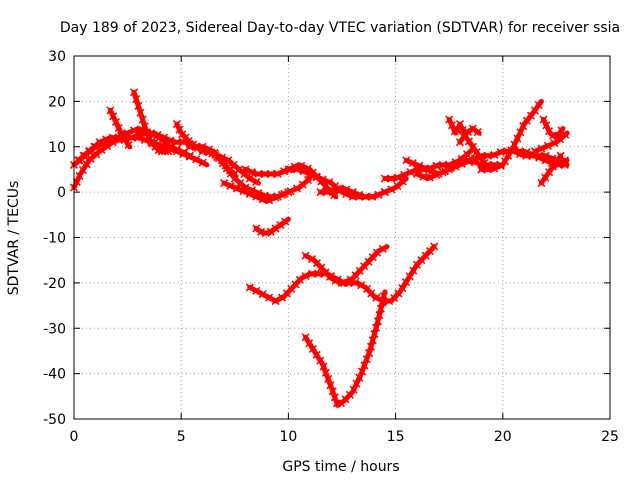 This screenshot has width=640, height=480. What do you see at coordinates (54, 375) in the screenshot?
I see `y-tick-label: -40` at bounding box center [54, 375].